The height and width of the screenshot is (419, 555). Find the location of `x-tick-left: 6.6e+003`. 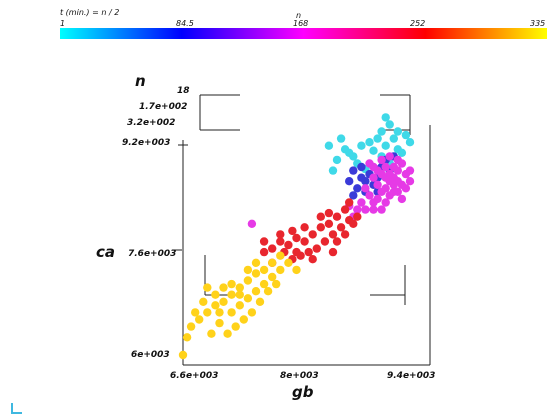

x-tick-left: 6.6e+003 is located at coordinates (194, 376).